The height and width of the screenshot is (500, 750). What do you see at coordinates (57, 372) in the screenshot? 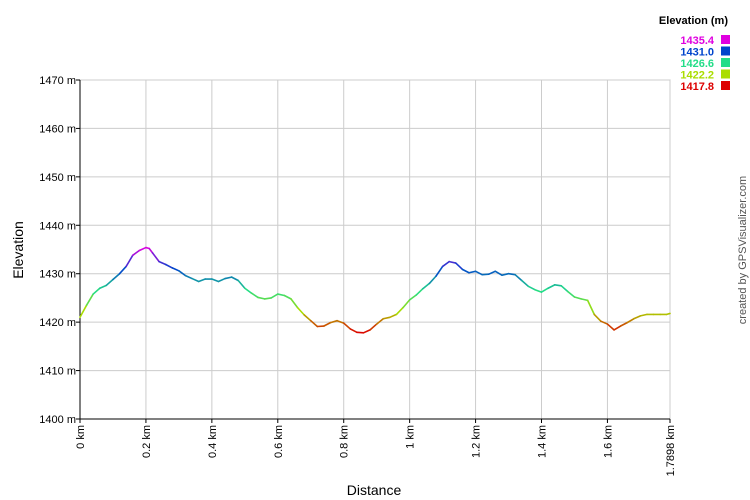
I see `y-tick-label: 1410 m` at bounding box center [57, 372].